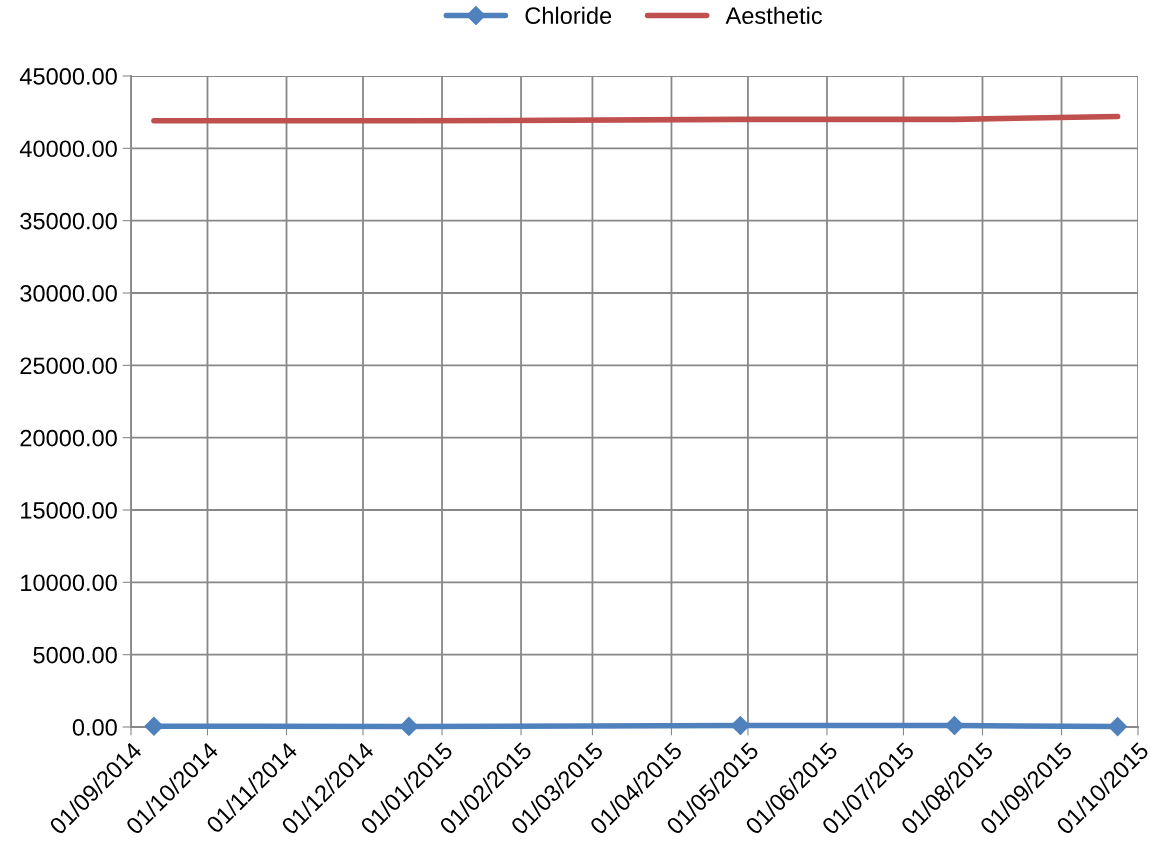  What do you see at coordinates (68, 76) in the screenshot?
I see `y-tick-label: 45000.00` at bounding box center [68, 76].